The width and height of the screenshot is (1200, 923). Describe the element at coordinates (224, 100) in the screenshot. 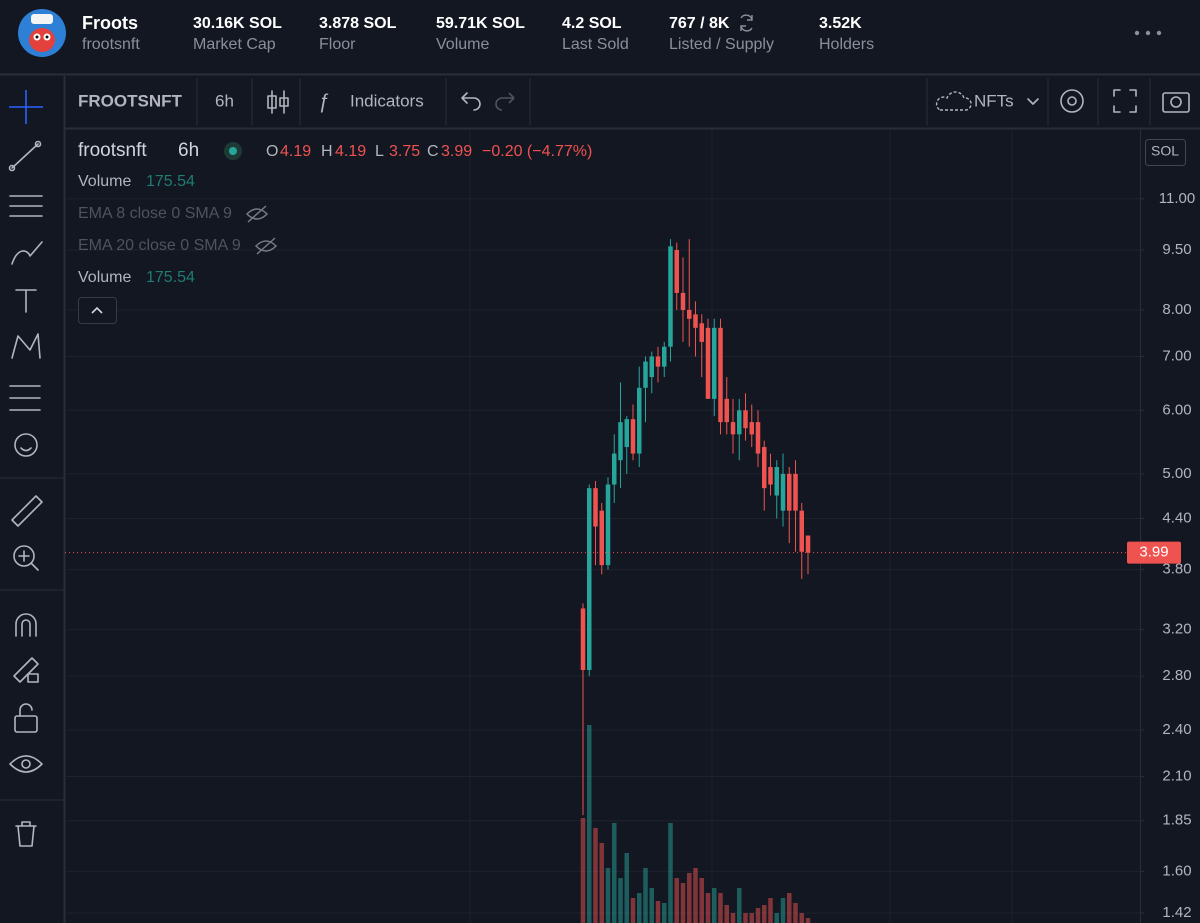

I see `interval-button: 6h` at that location.